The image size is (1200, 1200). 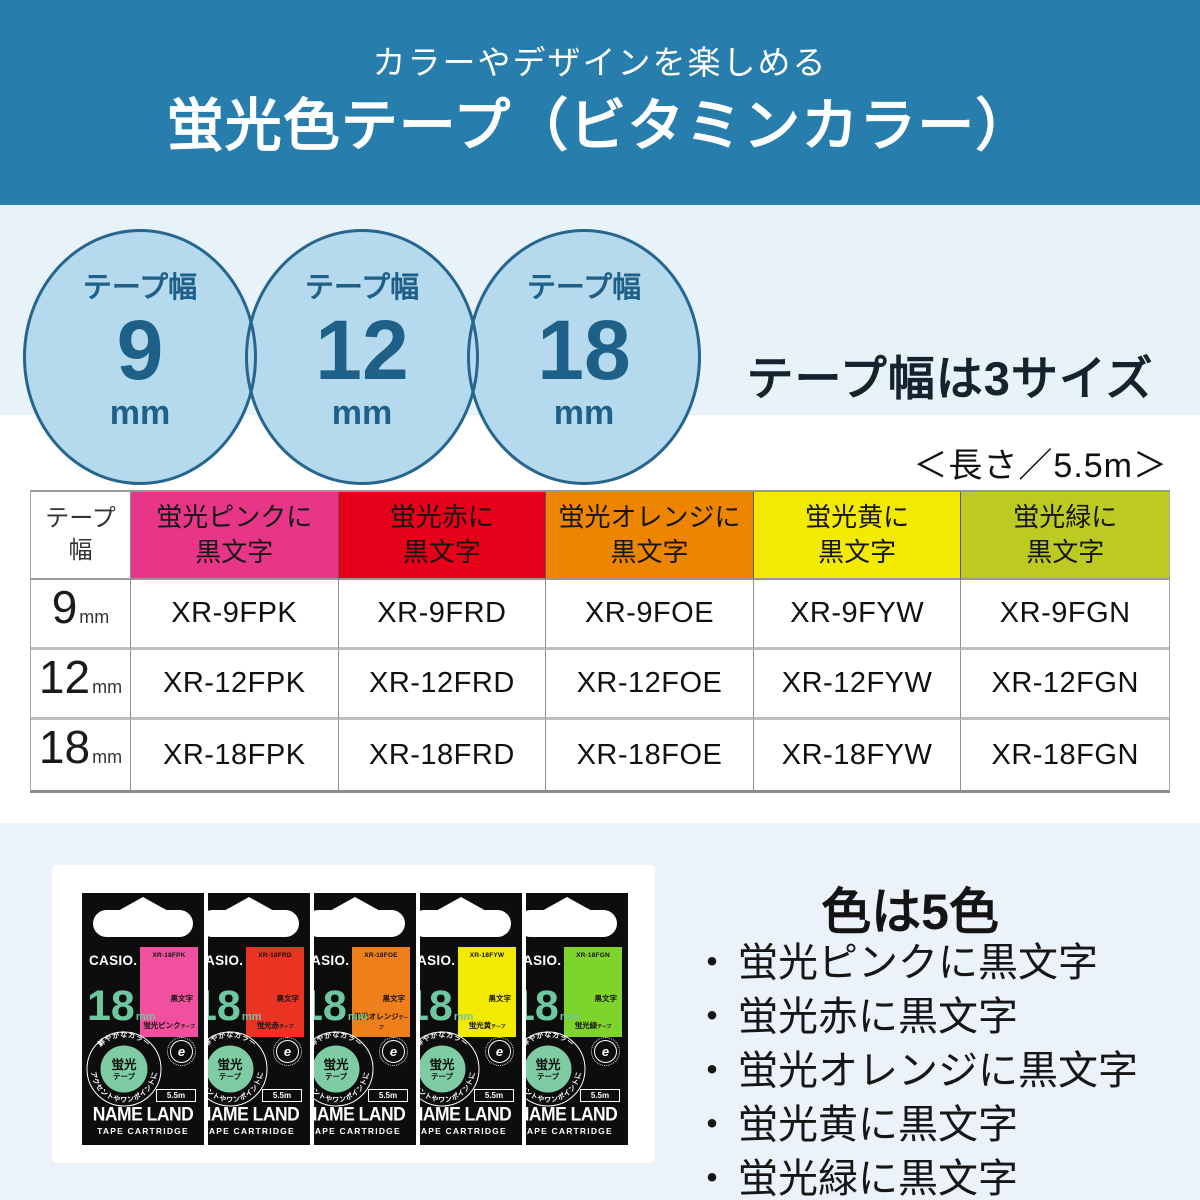 What do you see at coordinates (235, 615) in the screenshot?
I see `model-cell: XR-9FPK` at bounding box center [235, 615].